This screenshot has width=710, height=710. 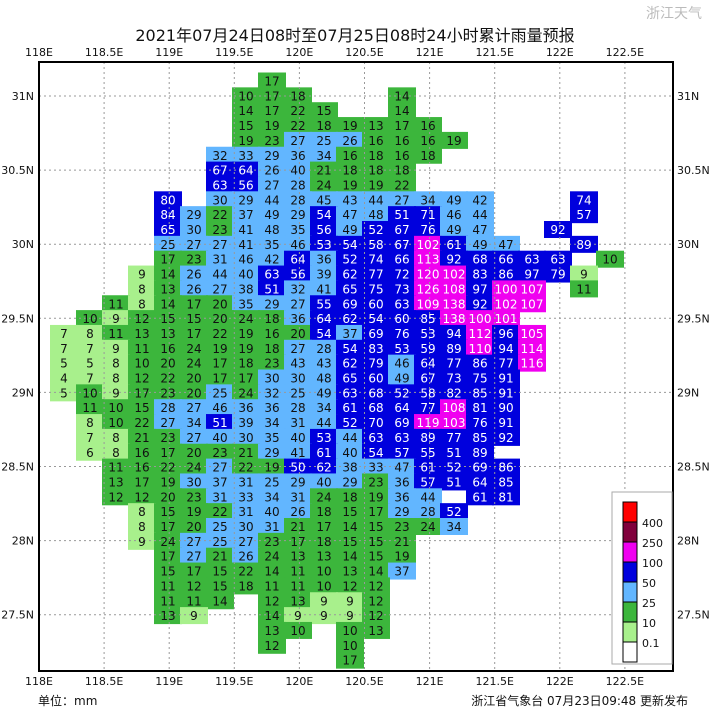 I want to click on rainfall-value: 21, so click(x=401, y=542).